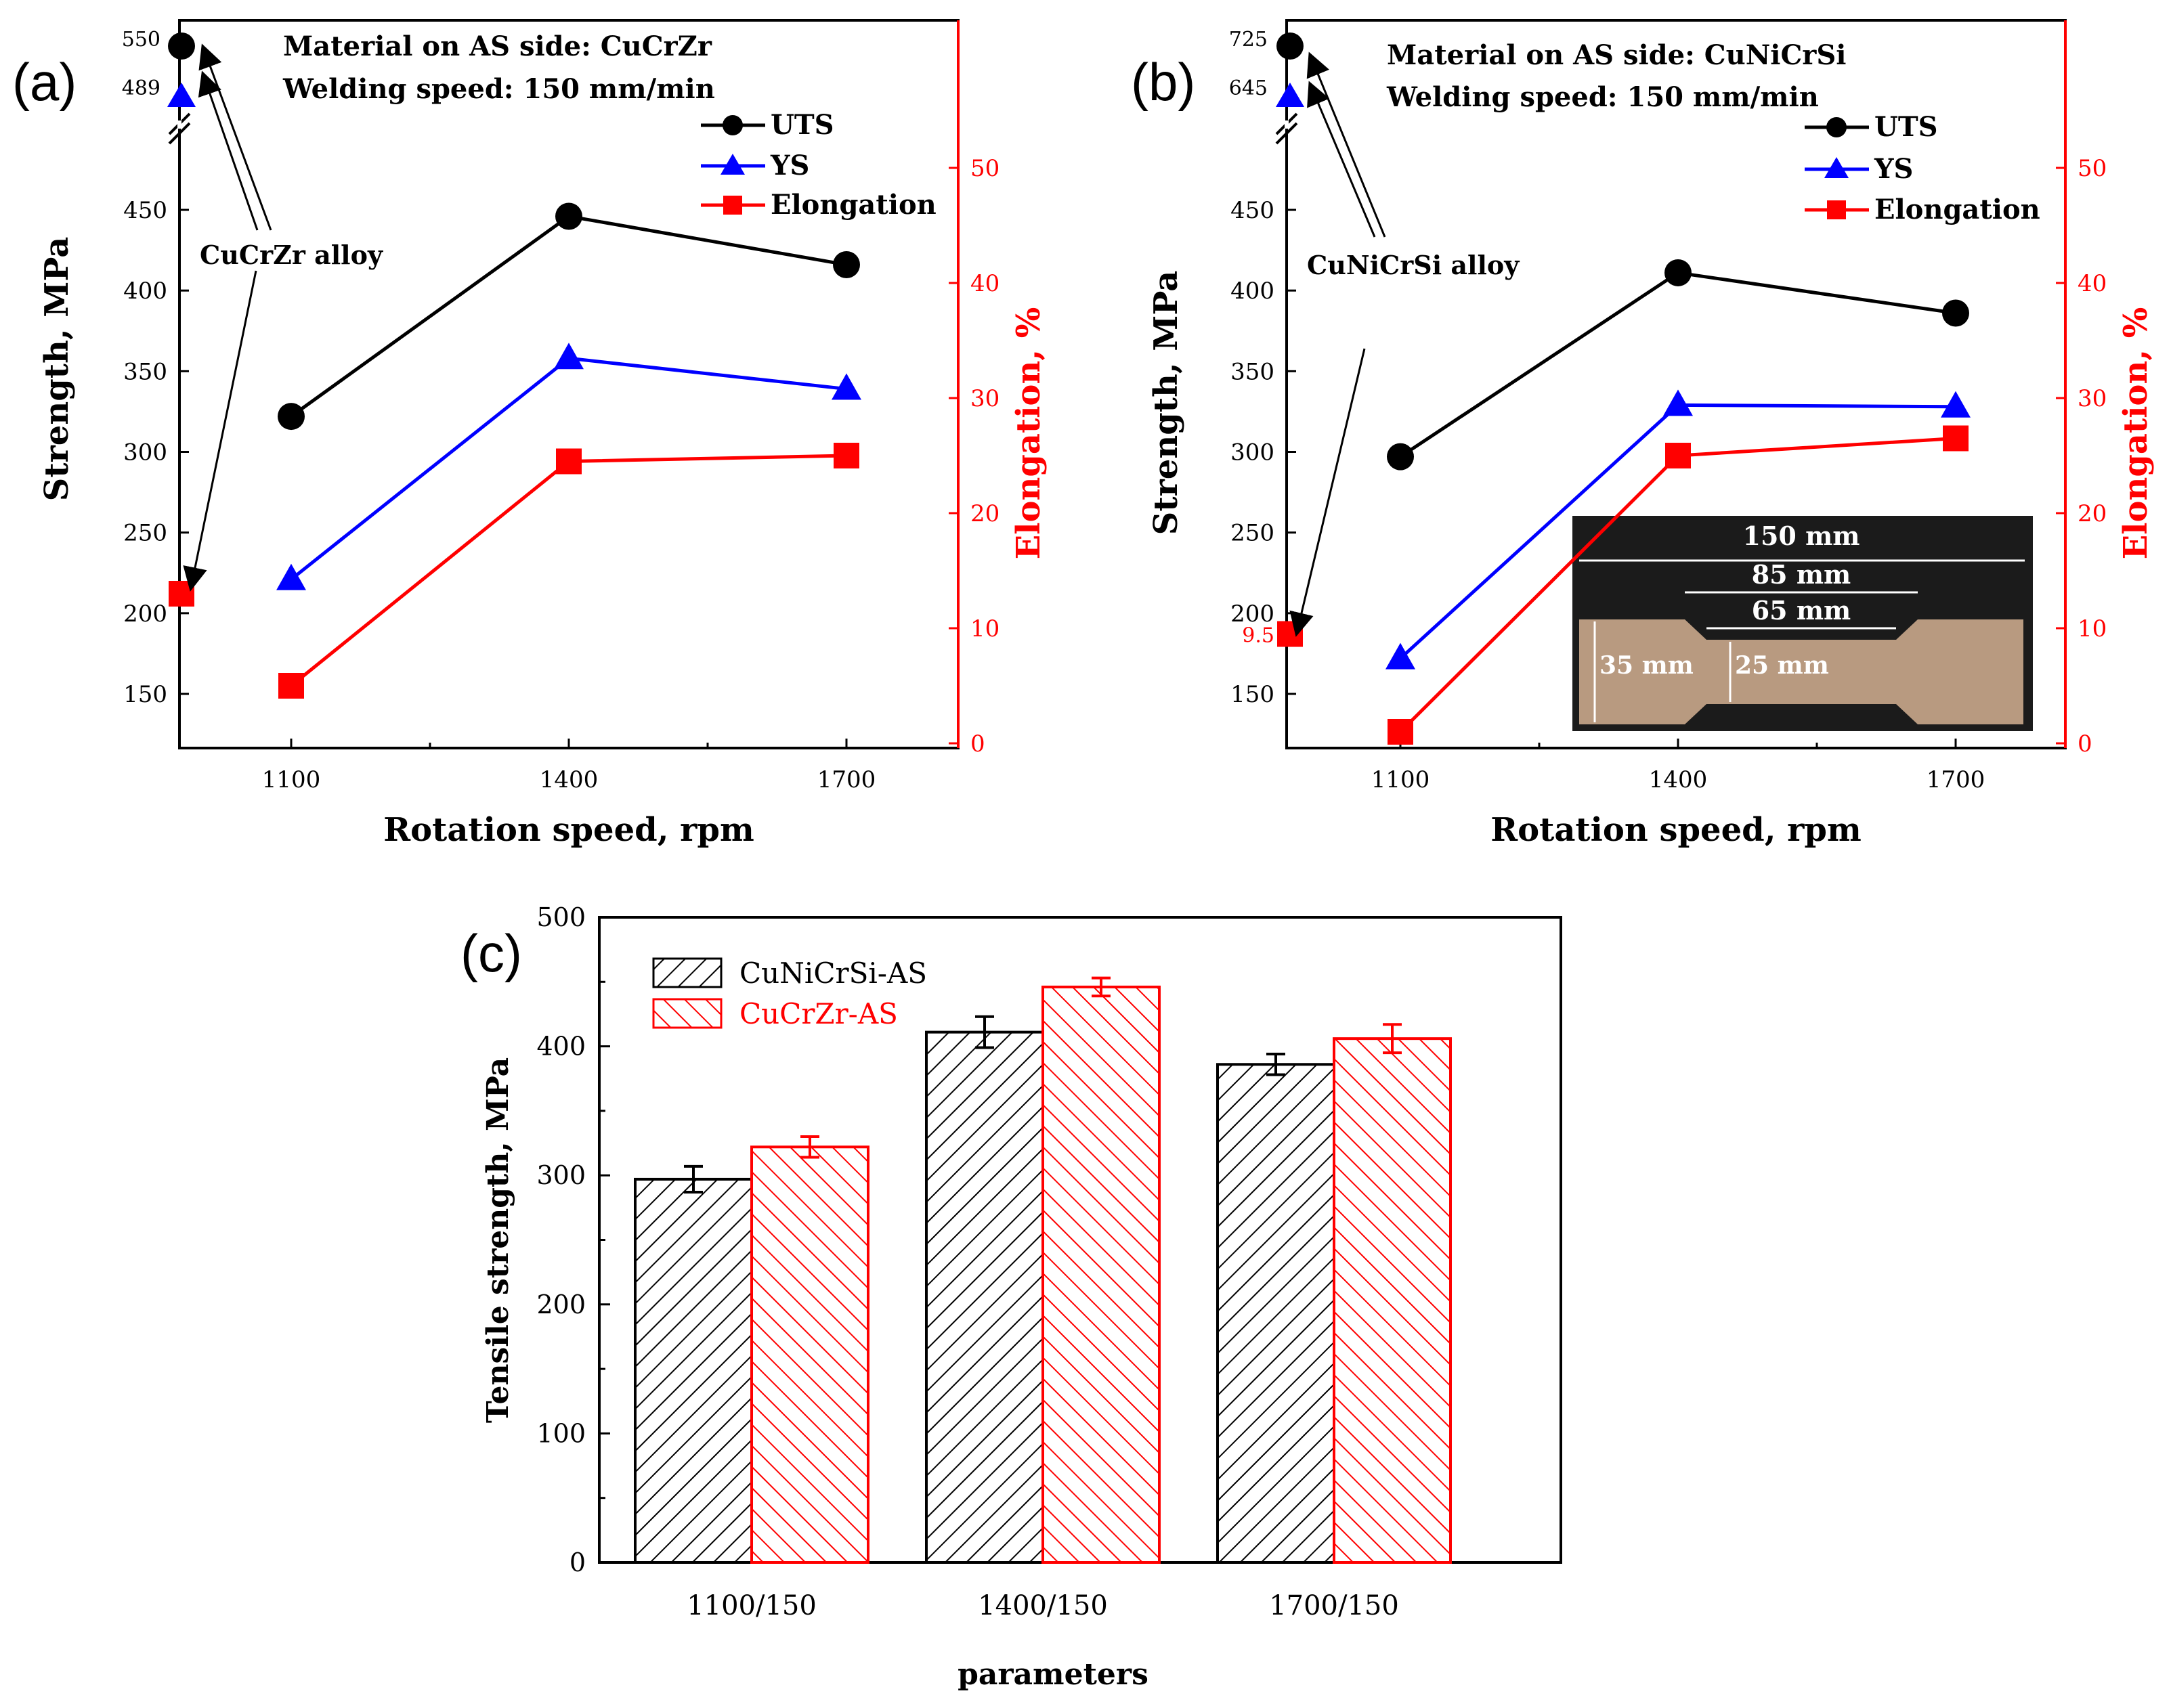 The height and width of the screenshot is (1708, 2171). I want to click on legend-el-label-a: Elongation, so click(854, 205).